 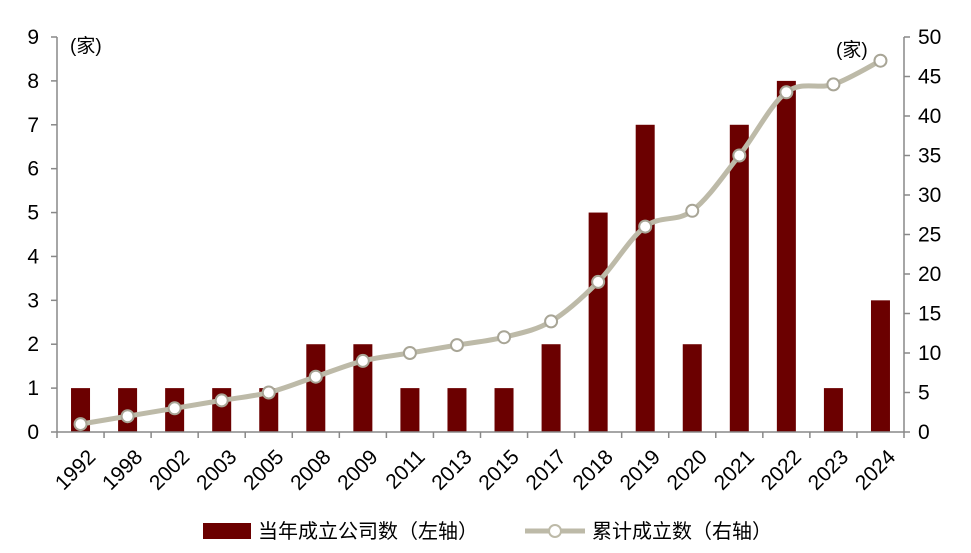 I want to click on left-tick-label: 1, so click(x=33, y=388).